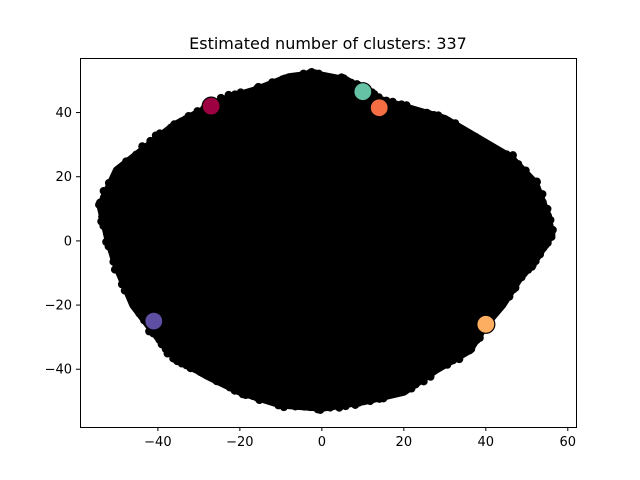  What do you see at coordinates (63, 113) in the screenshot?
I see `y-tick-label: 40` at bounding box center [63, 113].